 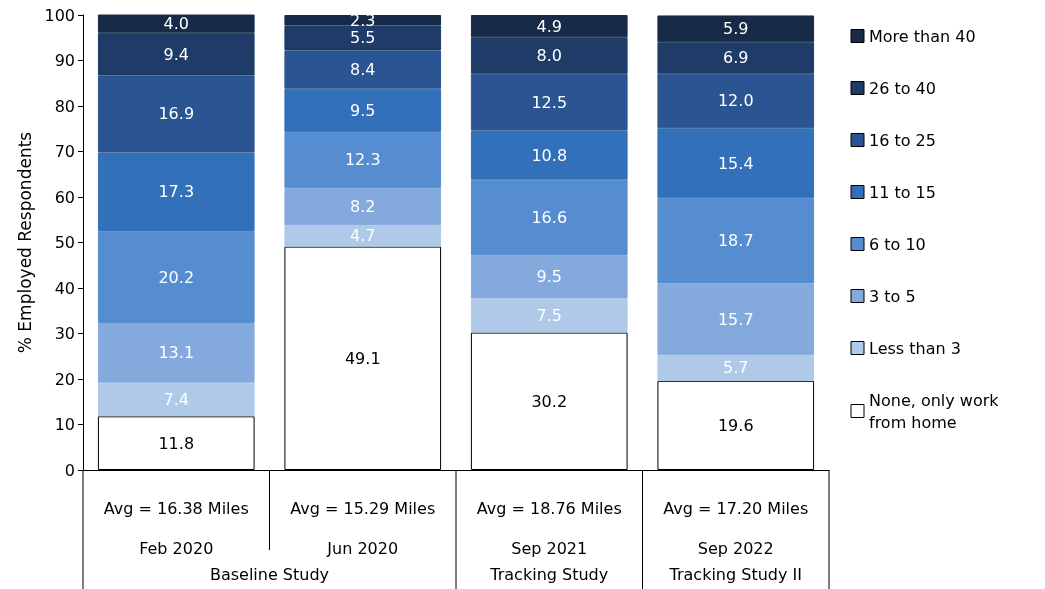 I want to click on y-tick-label: 10, so click(x=64, y=424).